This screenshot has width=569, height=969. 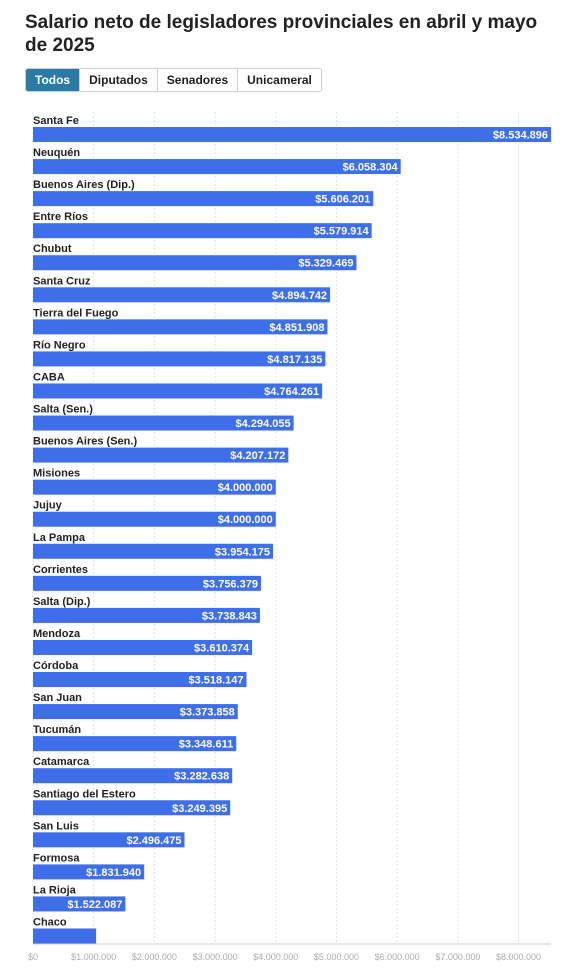 What do you see at coordinates (56, 474) in the screenshot?
I see `category-label: Misiones` at bounding box center [56, 474].